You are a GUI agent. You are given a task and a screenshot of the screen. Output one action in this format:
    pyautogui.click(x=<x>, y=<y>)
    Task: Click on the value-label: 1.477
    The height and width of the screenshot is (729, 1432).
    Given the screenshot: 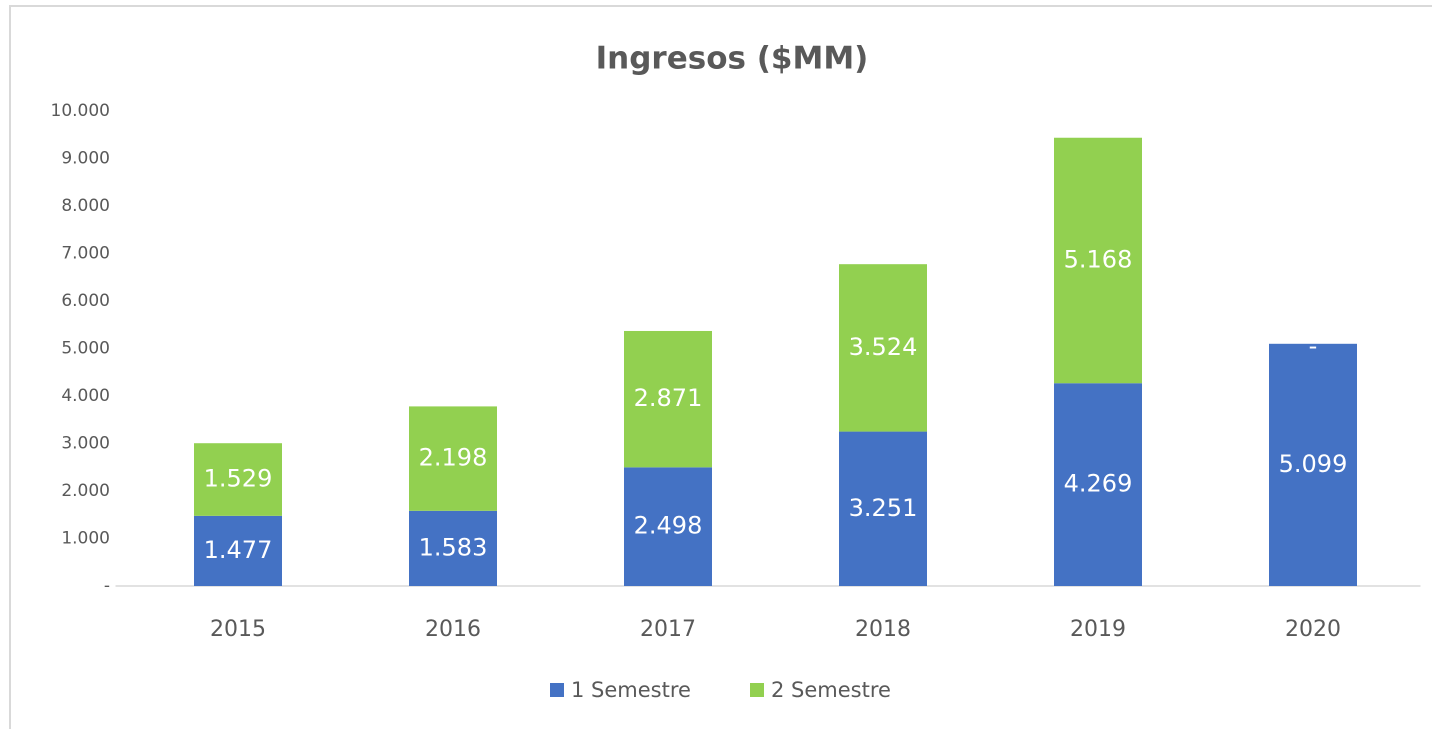 What is the action you would take?
    pyautogui.click(x=238, y=550)
    